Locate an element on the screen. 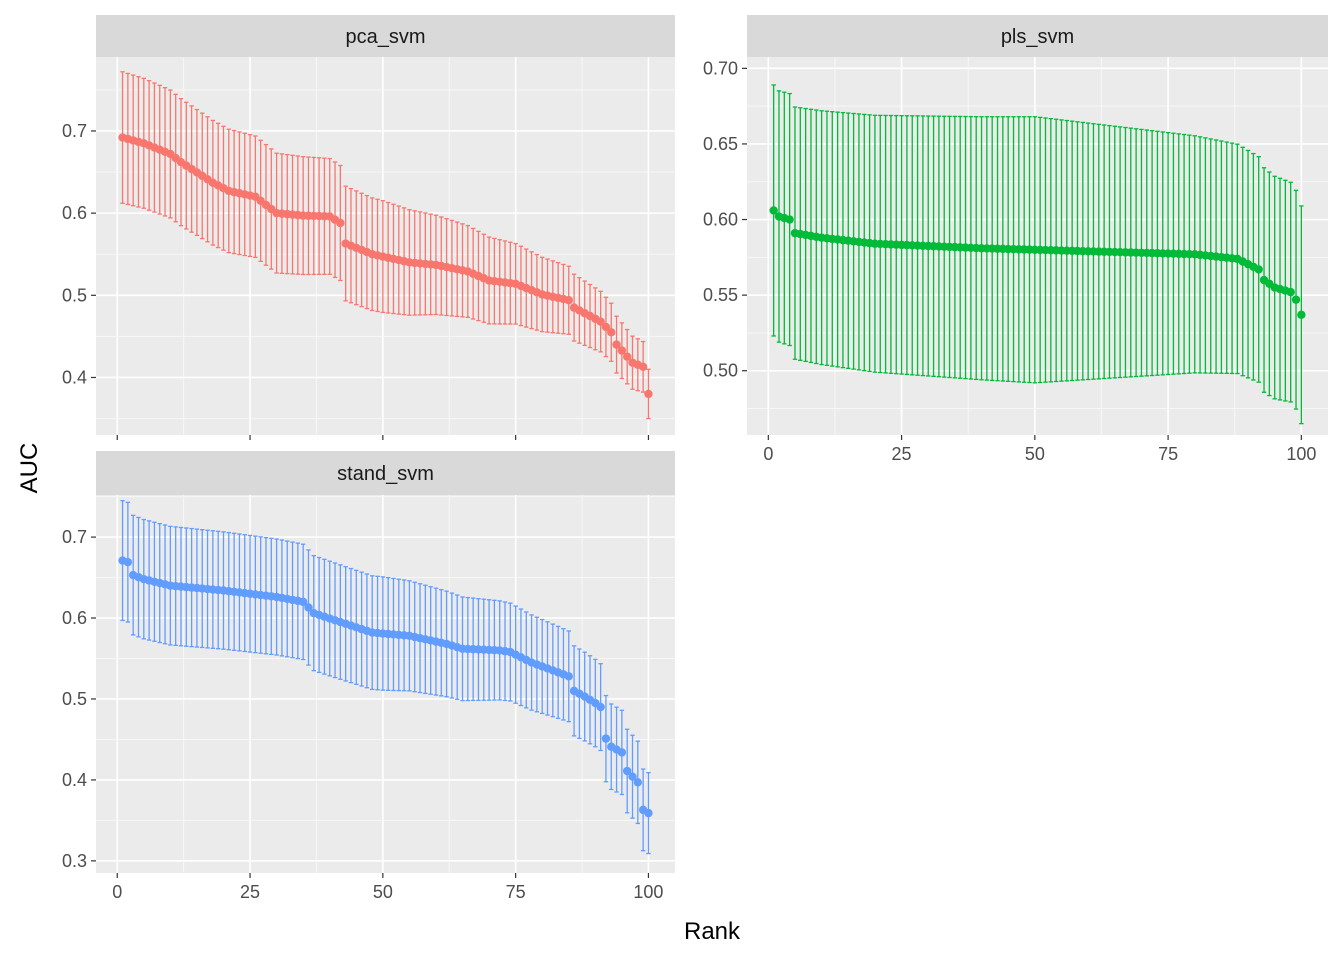 The width and height of the screenshot is (1344, 960). y-axis-title: AUC is located at coordinates (29, 468).